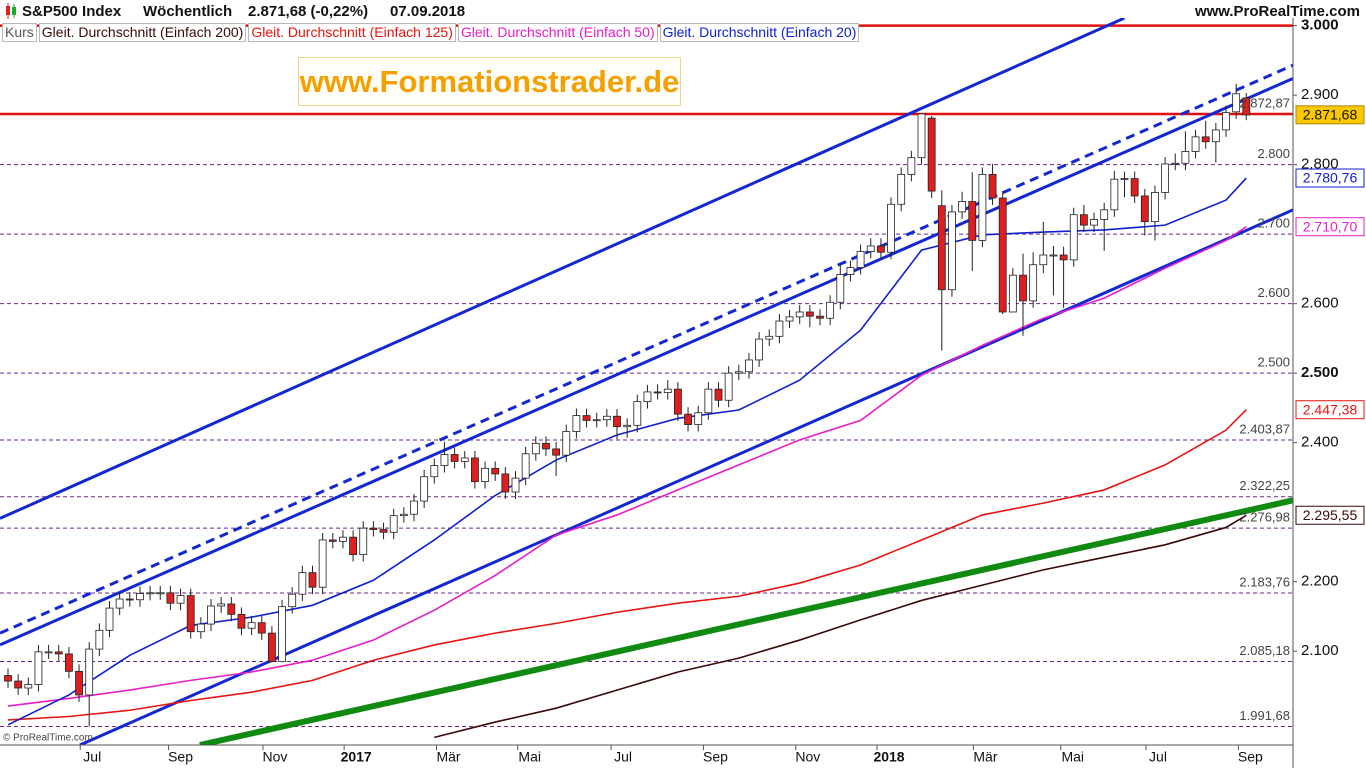 Image resolution: width=1366 pixels, height=768 pixels. Describe the element at coordinates (1264, 517) in the screenshot. I see `reference-label: 2.276,98` at that location.